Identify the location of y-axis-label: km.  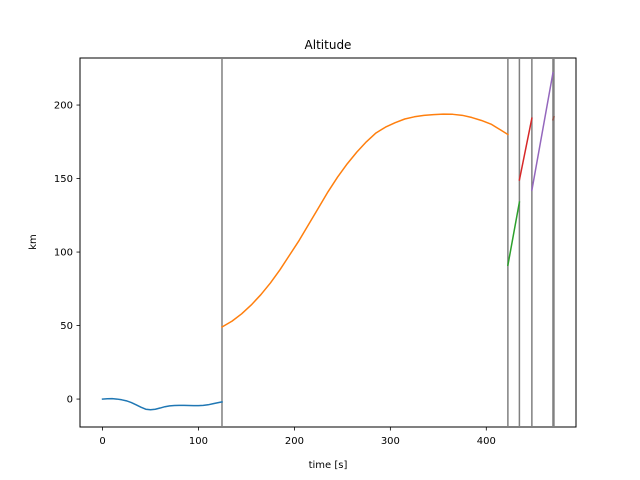
(33, 242).